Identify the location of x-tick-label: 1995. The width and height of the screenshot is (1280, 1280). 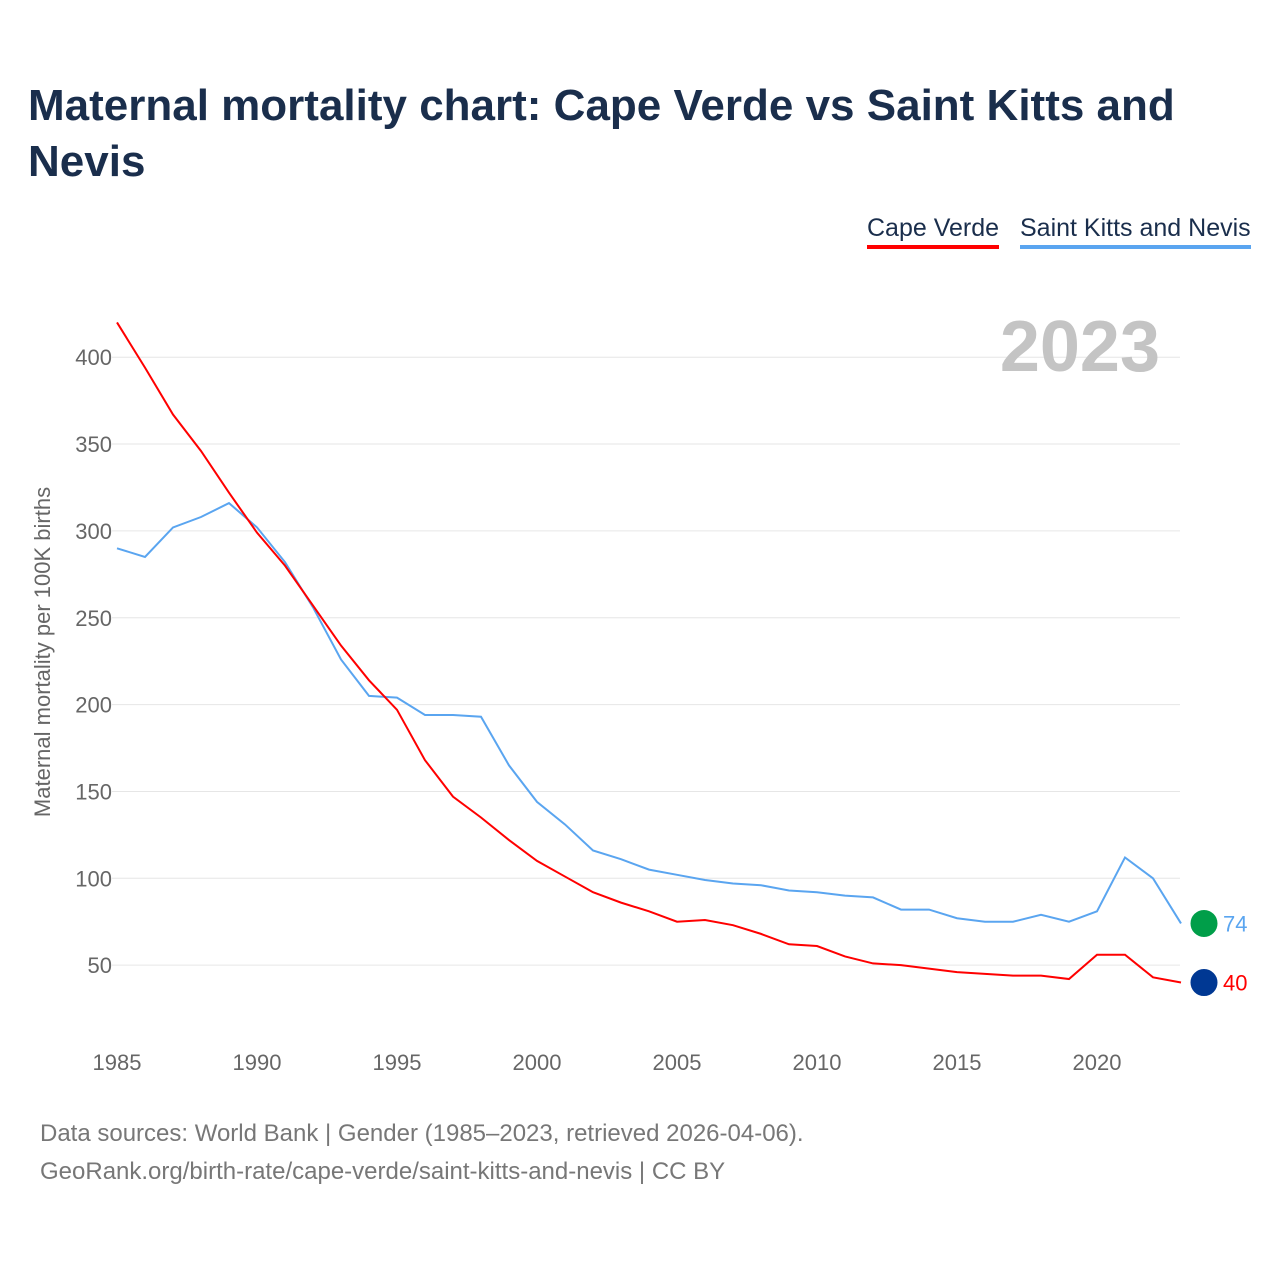
(397, 1062).